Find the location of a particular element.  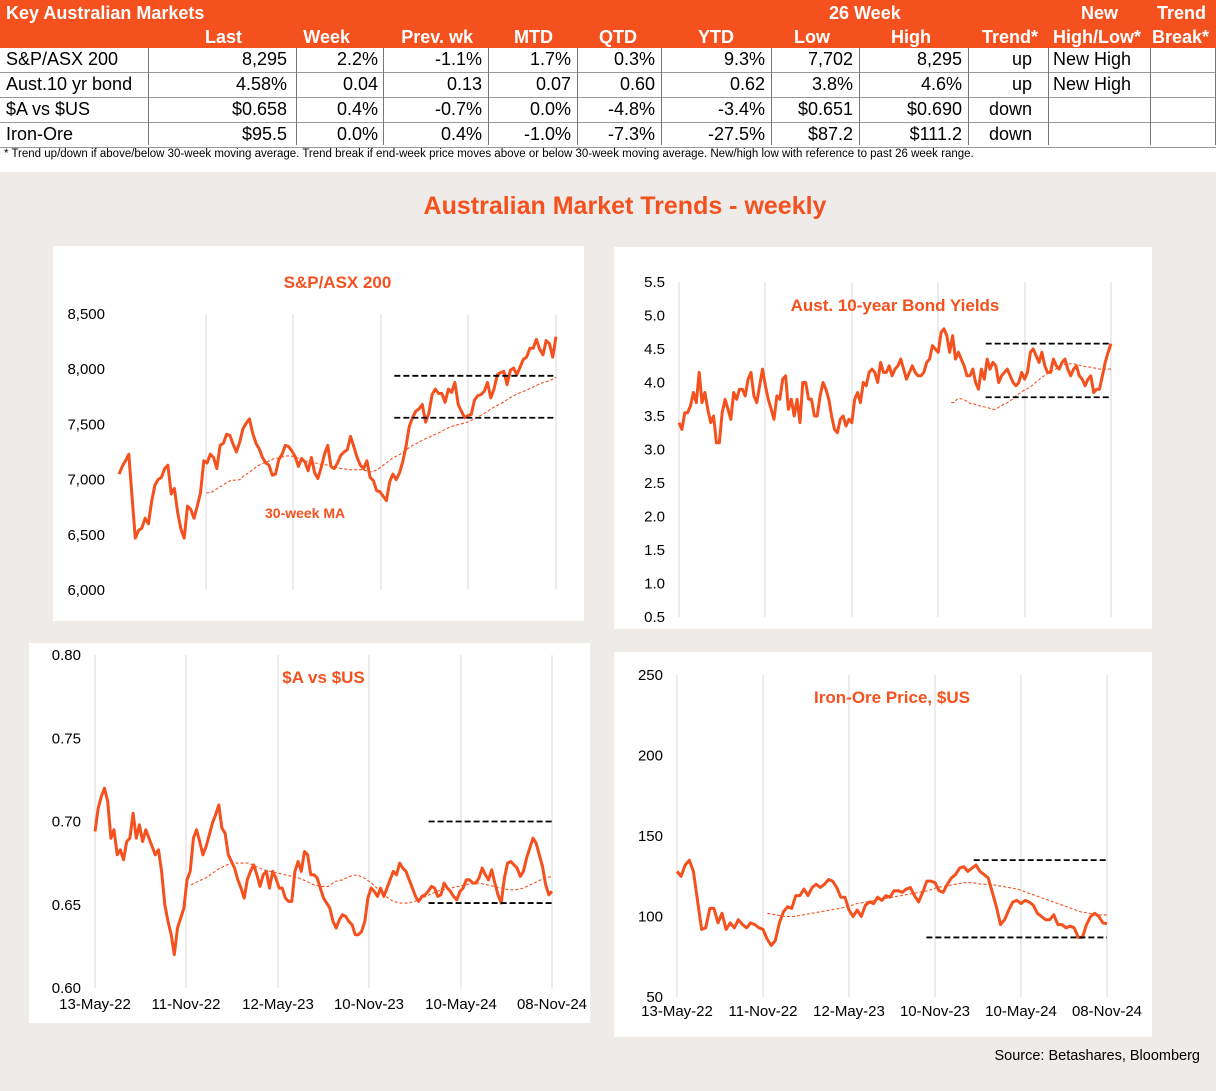

cell-qtd: -7.3% is located at coordinates (631, 134).